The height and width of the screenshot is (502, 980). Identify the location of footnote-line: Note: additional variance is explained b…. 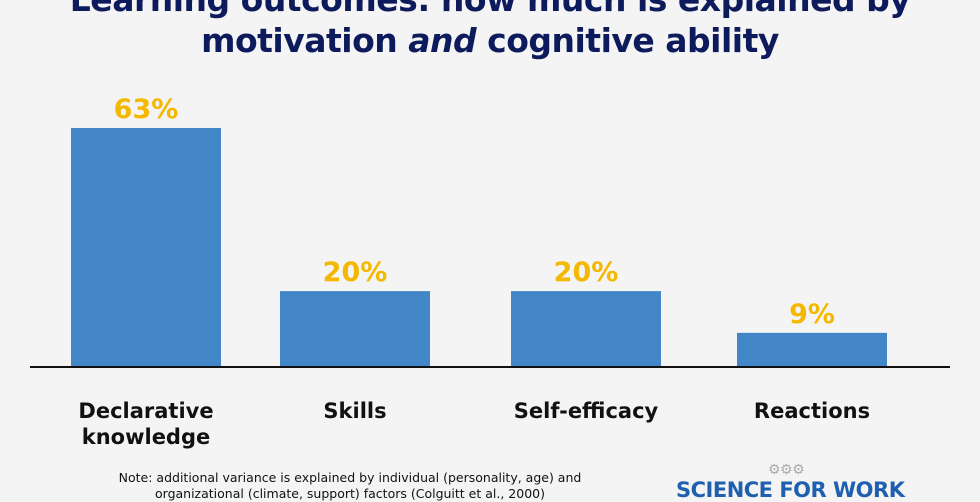
(350, 477).